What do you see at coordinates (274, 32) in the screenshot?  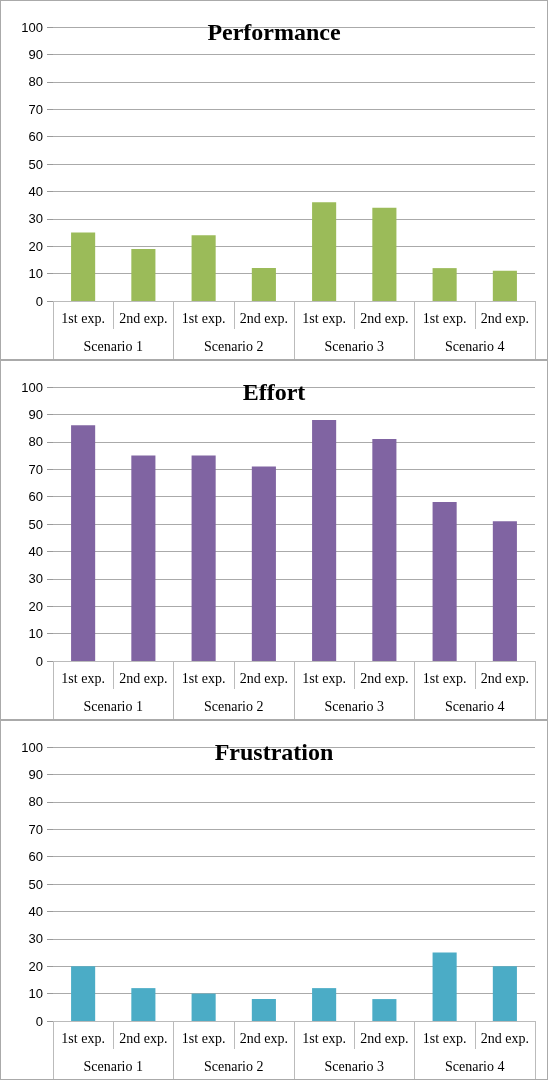 I see `chart-title: Performance` at bounding box center [274, 32].